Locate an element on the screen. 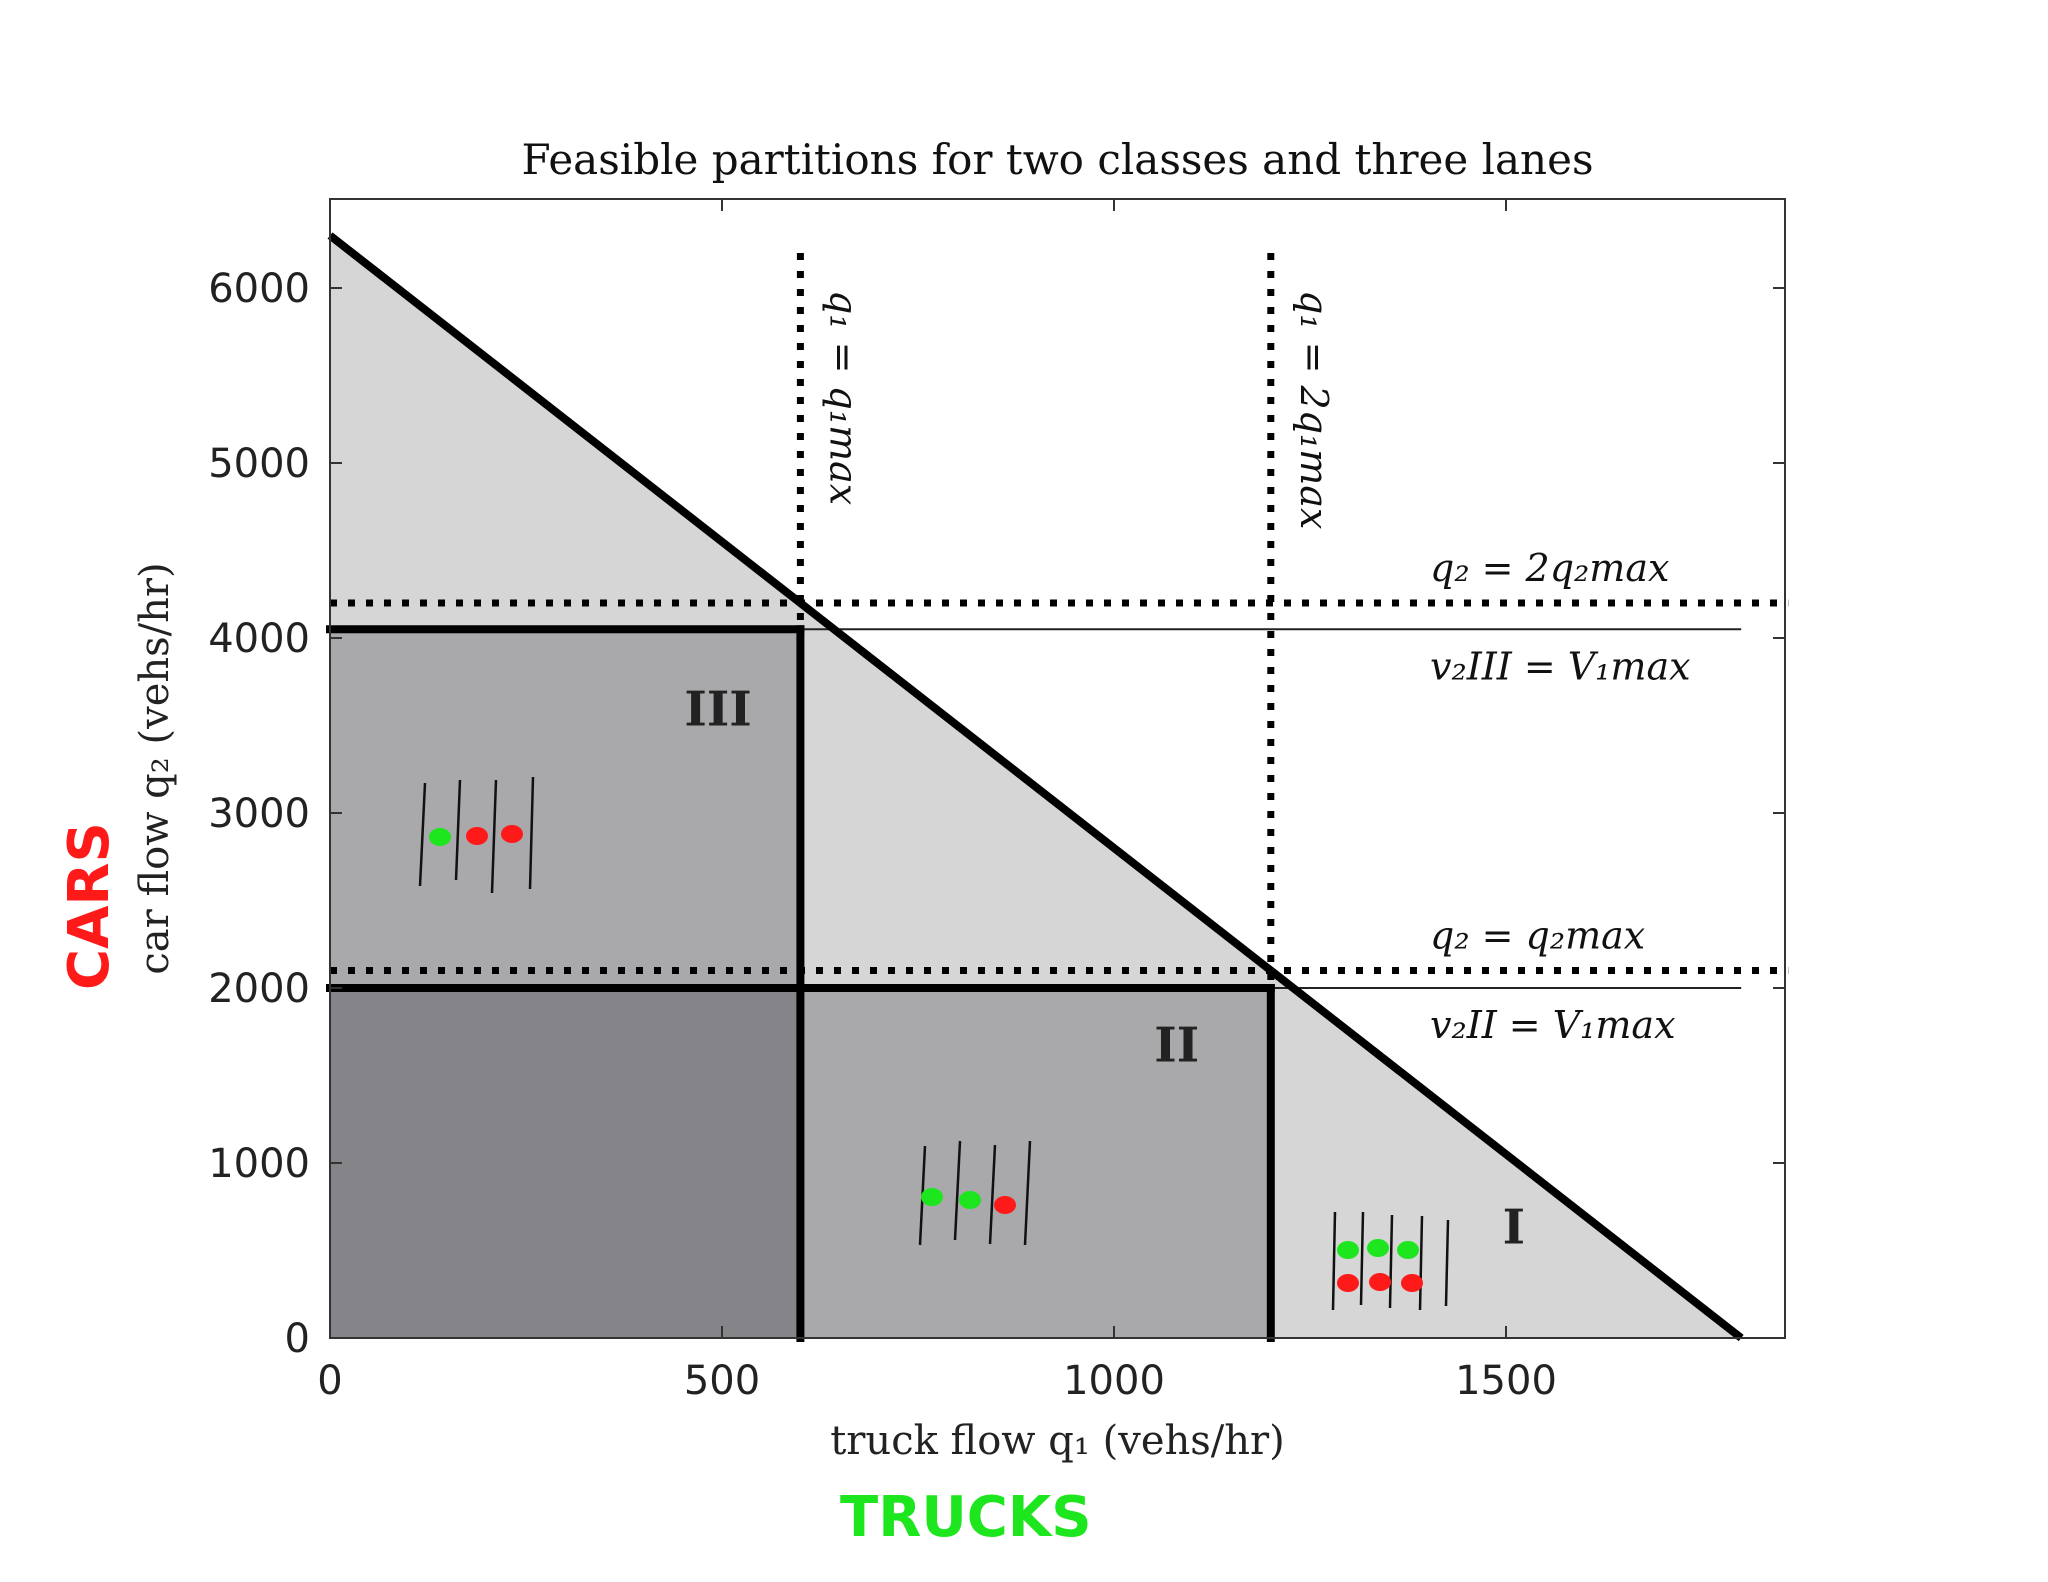  lane-sketch-III is located at coordinates (476, 835).